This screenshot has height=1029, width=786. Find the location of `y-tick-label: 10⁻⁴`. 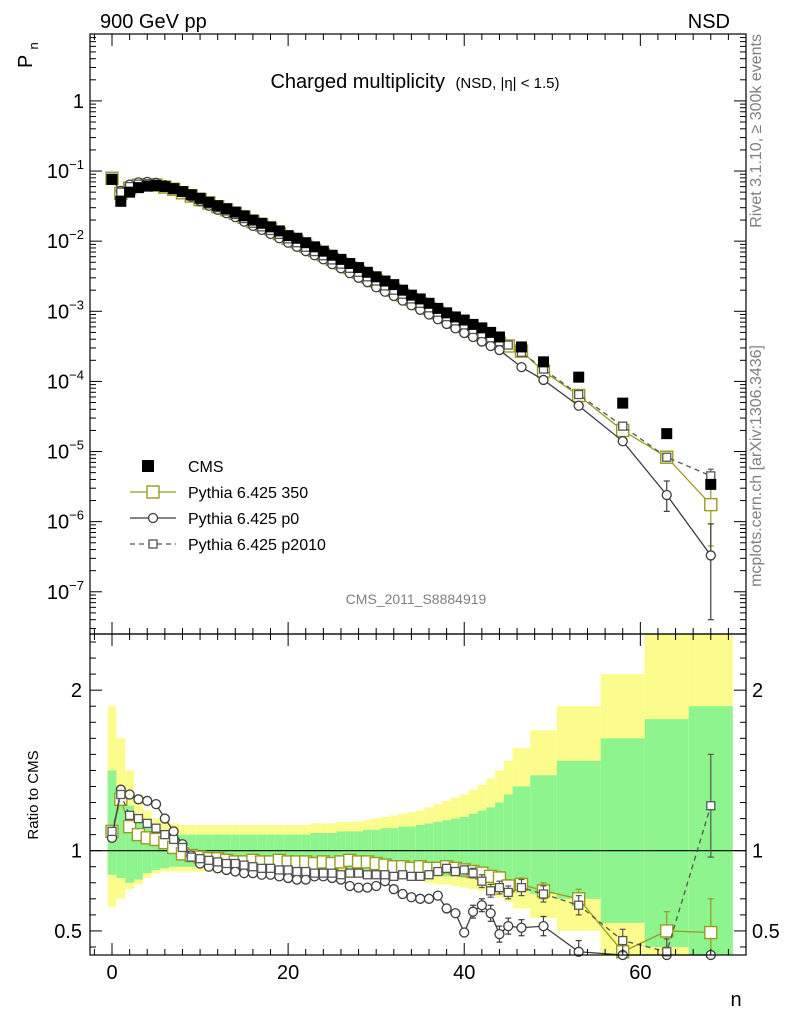

y-tick-label: 10⁻⁴ is located at coordinates (65, 380).